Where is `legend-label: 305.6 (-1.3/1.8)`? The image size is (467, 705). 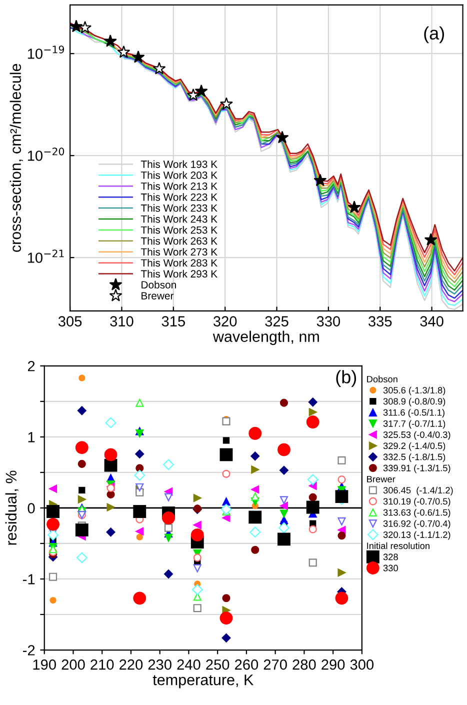 legend-label: 305.6 (-1.3/1.8) is located at coordinates (414, 391).